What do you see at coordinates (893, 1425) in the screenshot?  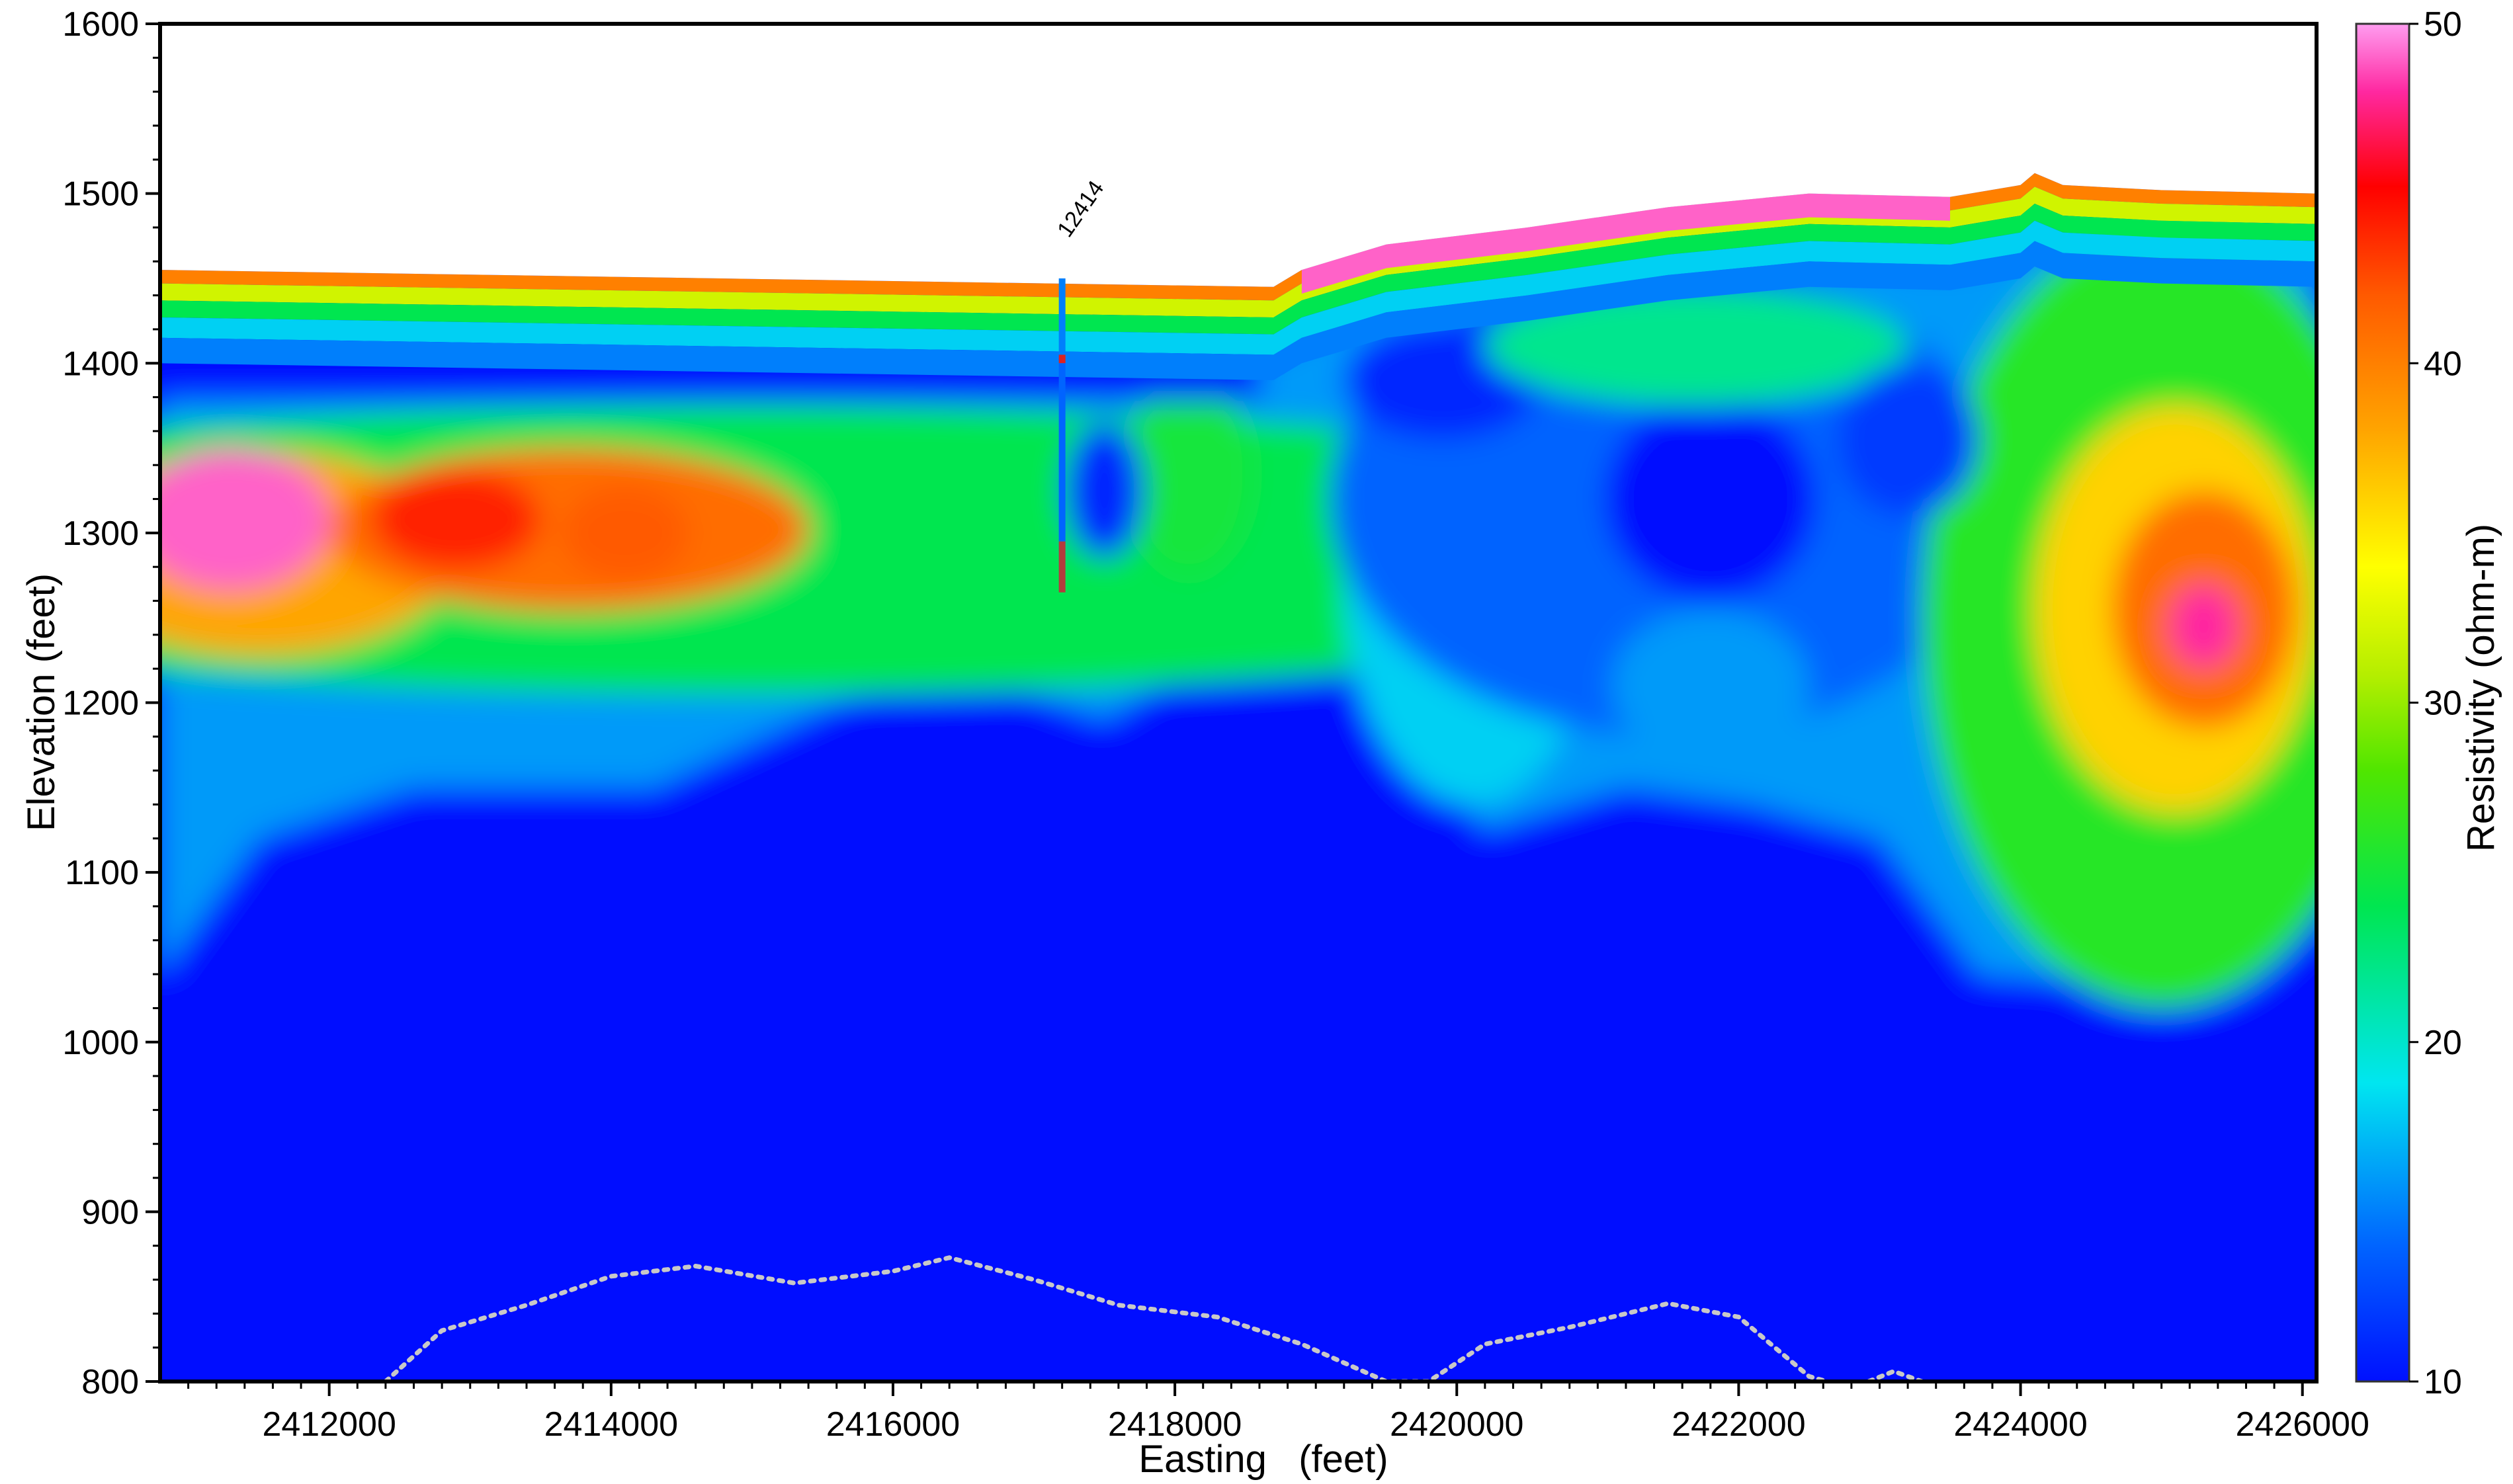 I see `x-tick-label: 2416000` at bounding box center [893, 1425].